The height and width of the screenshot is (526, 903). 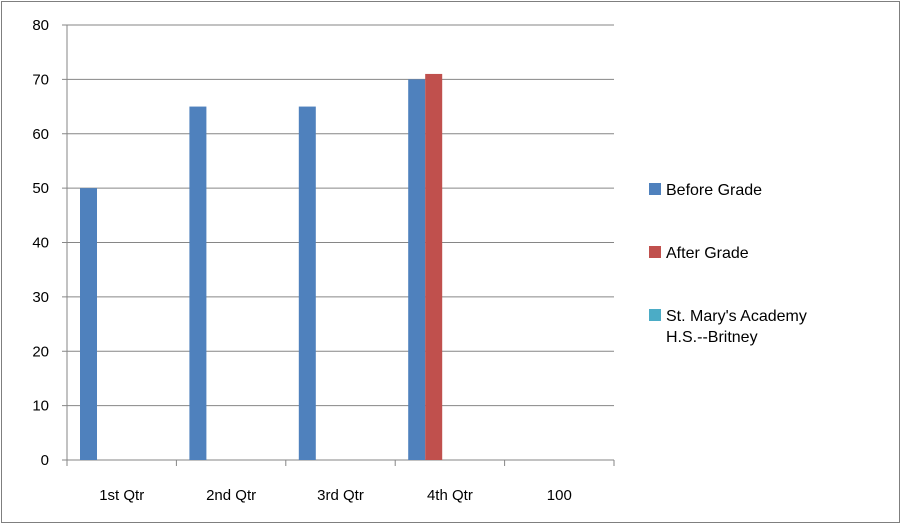 What do you see at coordinates (450, 495) in the screenshot?
I see `x-tick-label: 4th Qtr` at bounding box center [450, 495].